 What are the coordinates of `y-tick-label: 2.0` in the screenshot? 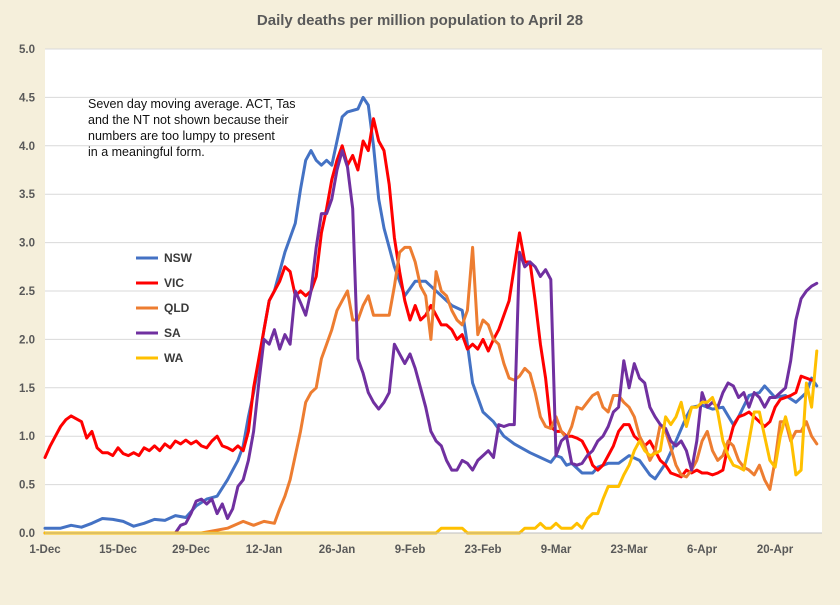 It's located at (27, 340).